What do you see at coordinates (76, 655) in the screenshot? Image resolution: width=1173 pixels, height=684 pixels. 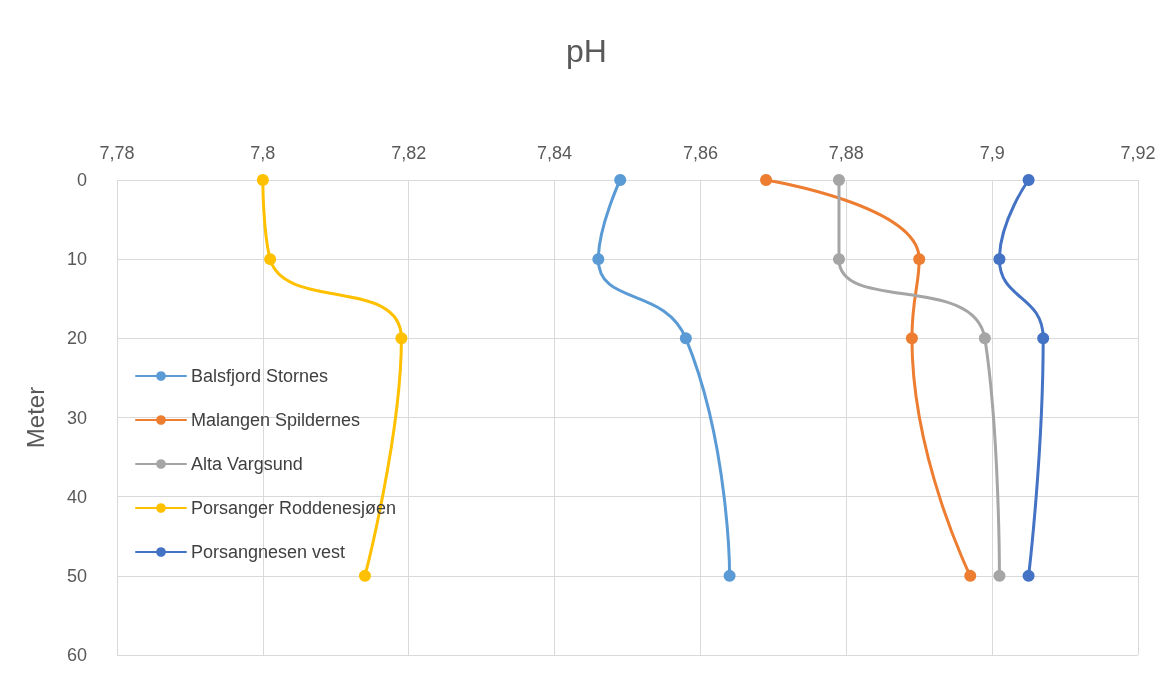 I see `y-tick-label: 60` at bounding box center [76, 655].